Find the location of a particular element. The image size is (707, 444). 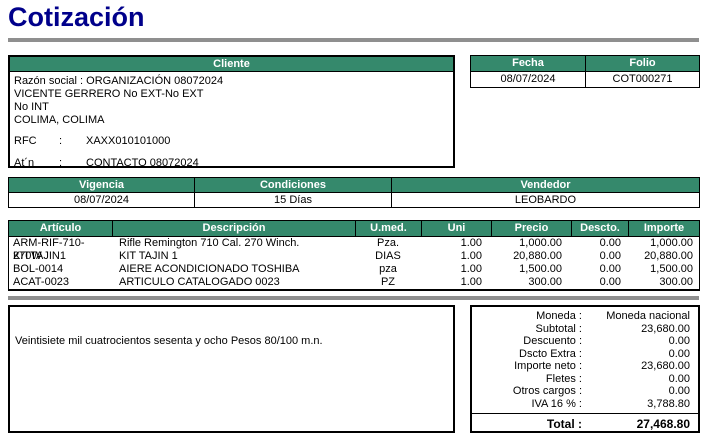

vigencia-value: 08/07/2024 is located at coordinates (101, 200).